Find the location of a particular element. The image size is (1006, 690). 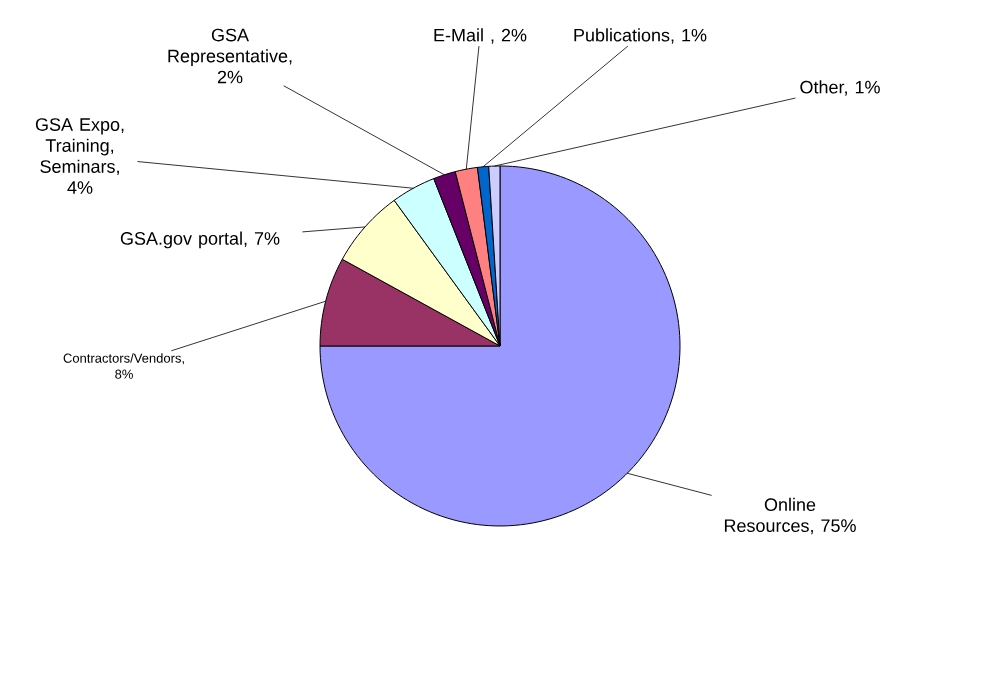

slice-label: GSA Expo, Training, Seminars, 4% is located at coordinates (79, 156).